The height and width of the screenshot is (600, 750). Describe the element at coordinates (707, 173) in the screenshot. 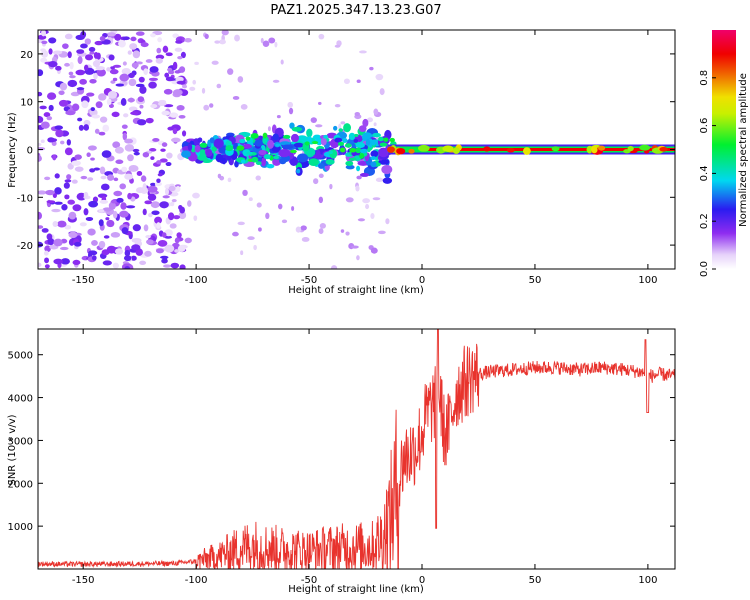

I see `colorbar-ticks: 0.0 0.2 0.4 0.6 0.8` at that location.